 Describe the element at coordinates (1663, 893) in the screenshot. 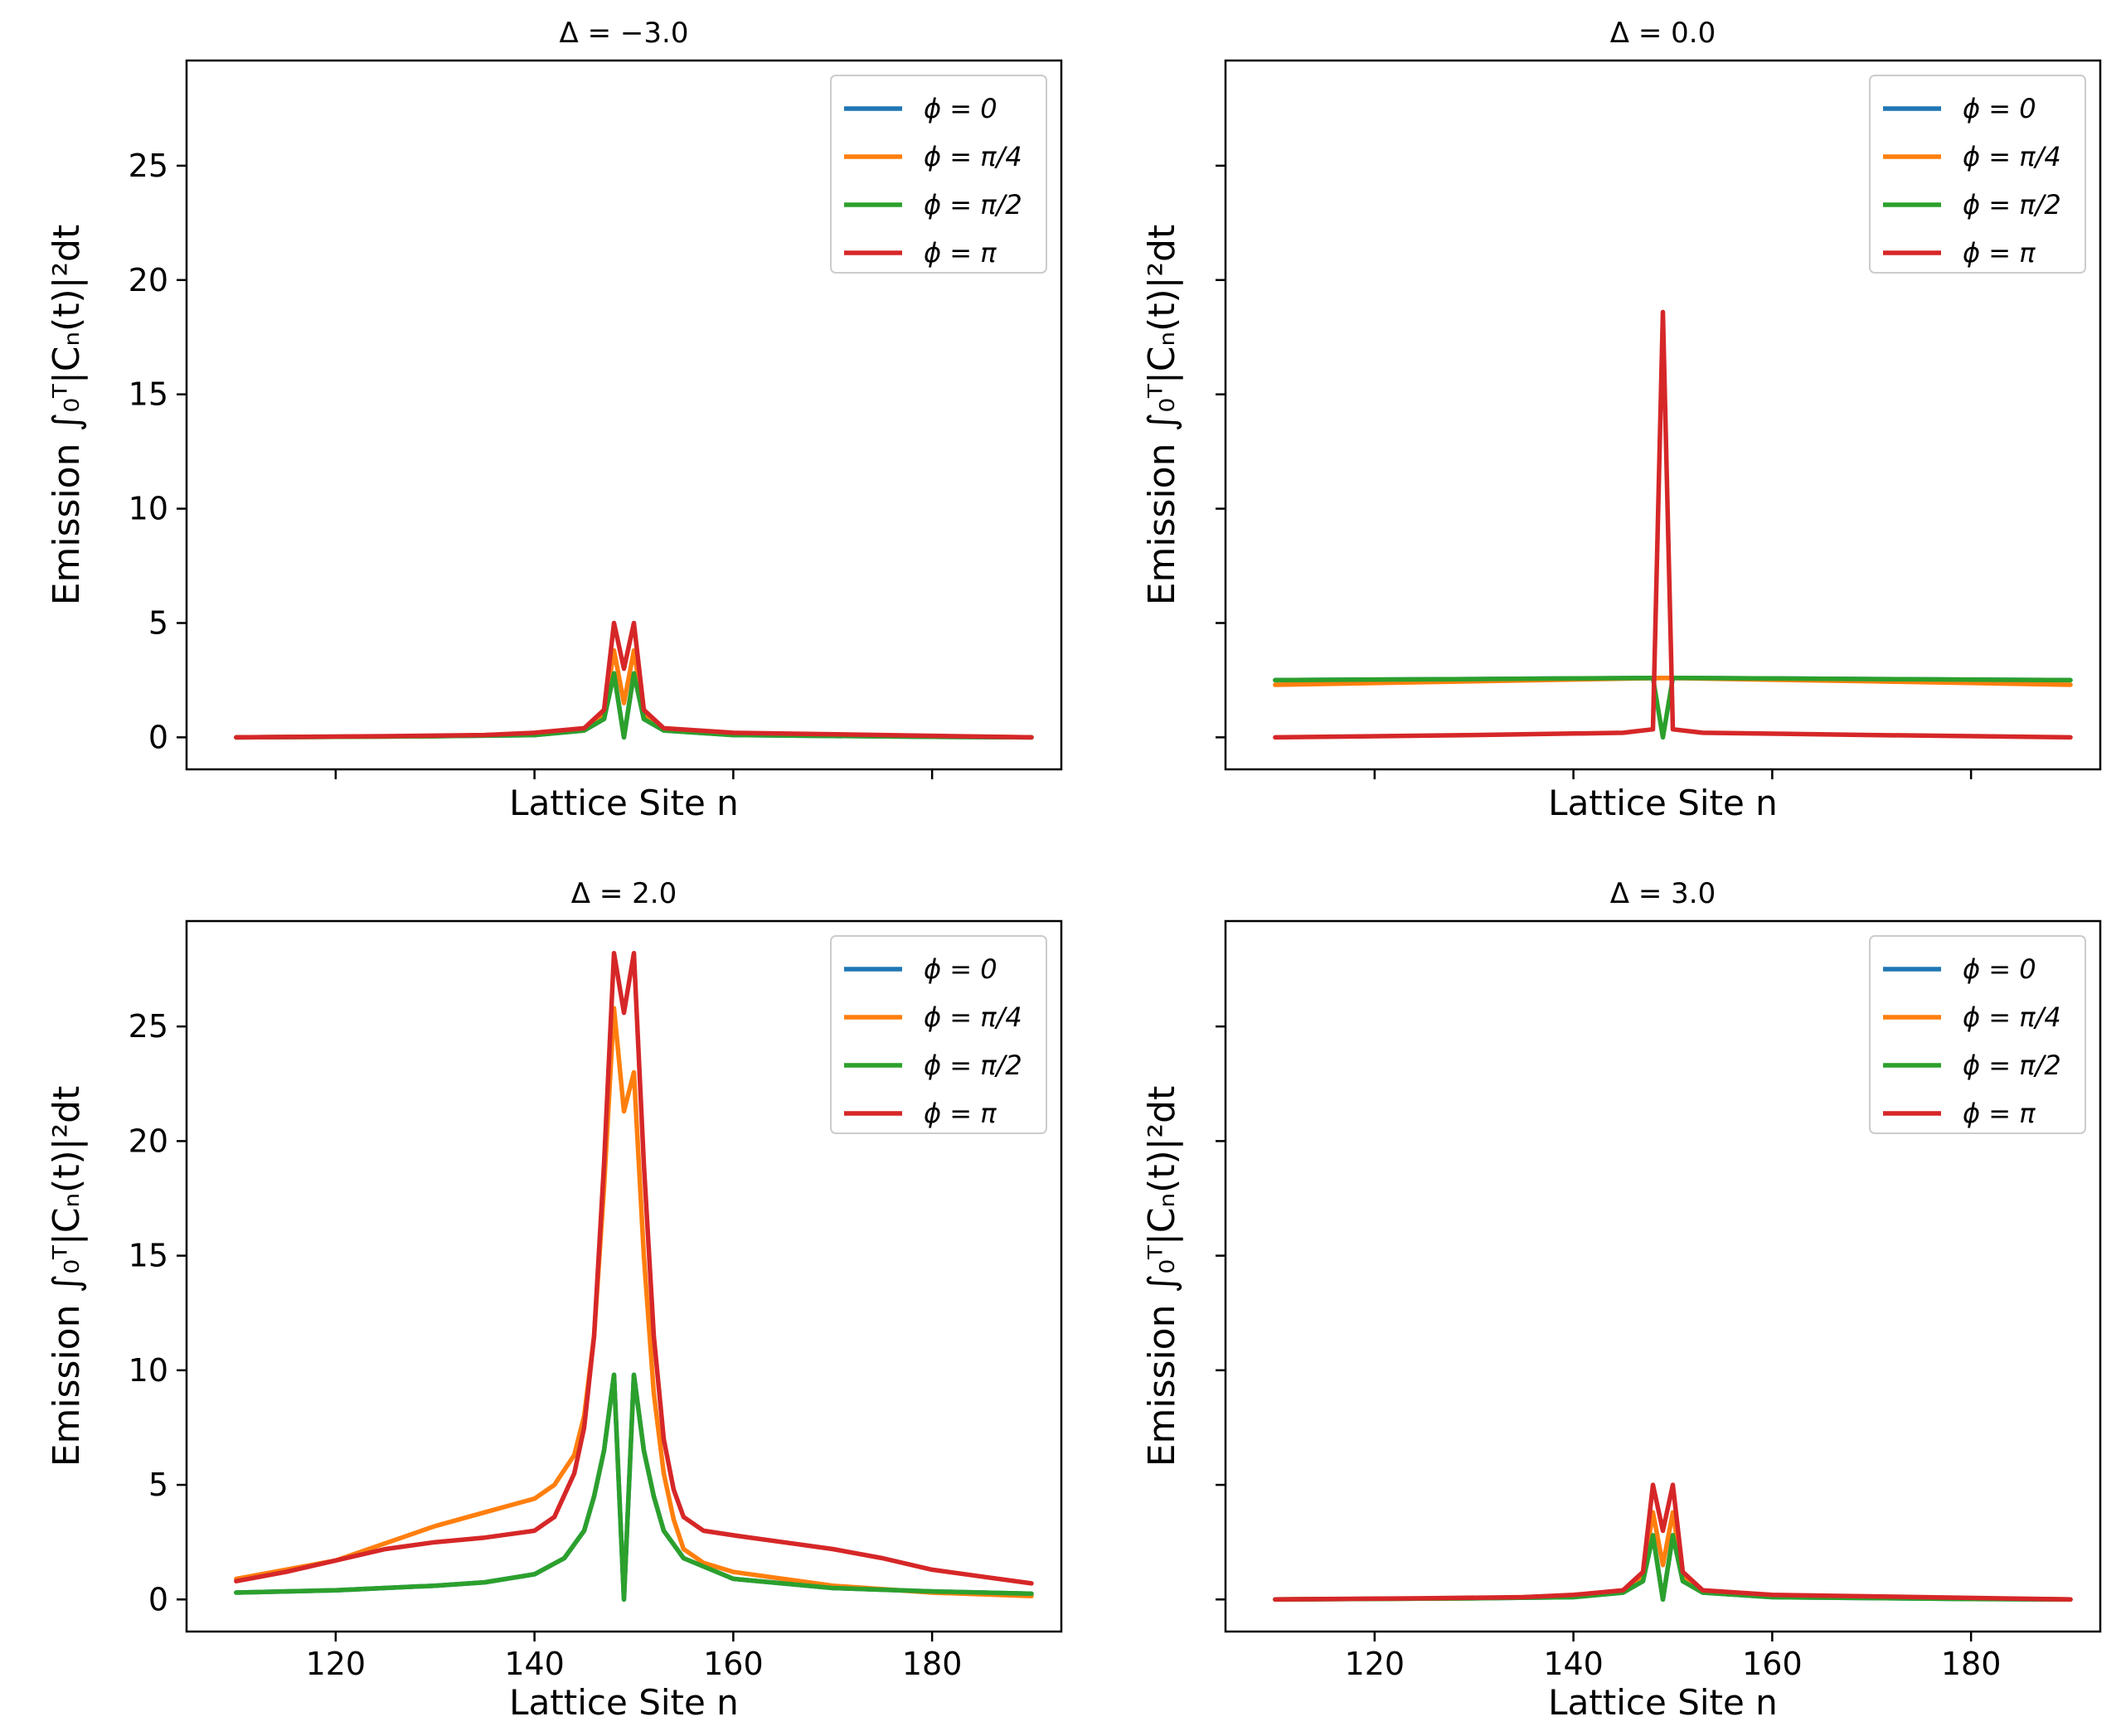

I see `panel-title: Δ = 3.0` at that location.